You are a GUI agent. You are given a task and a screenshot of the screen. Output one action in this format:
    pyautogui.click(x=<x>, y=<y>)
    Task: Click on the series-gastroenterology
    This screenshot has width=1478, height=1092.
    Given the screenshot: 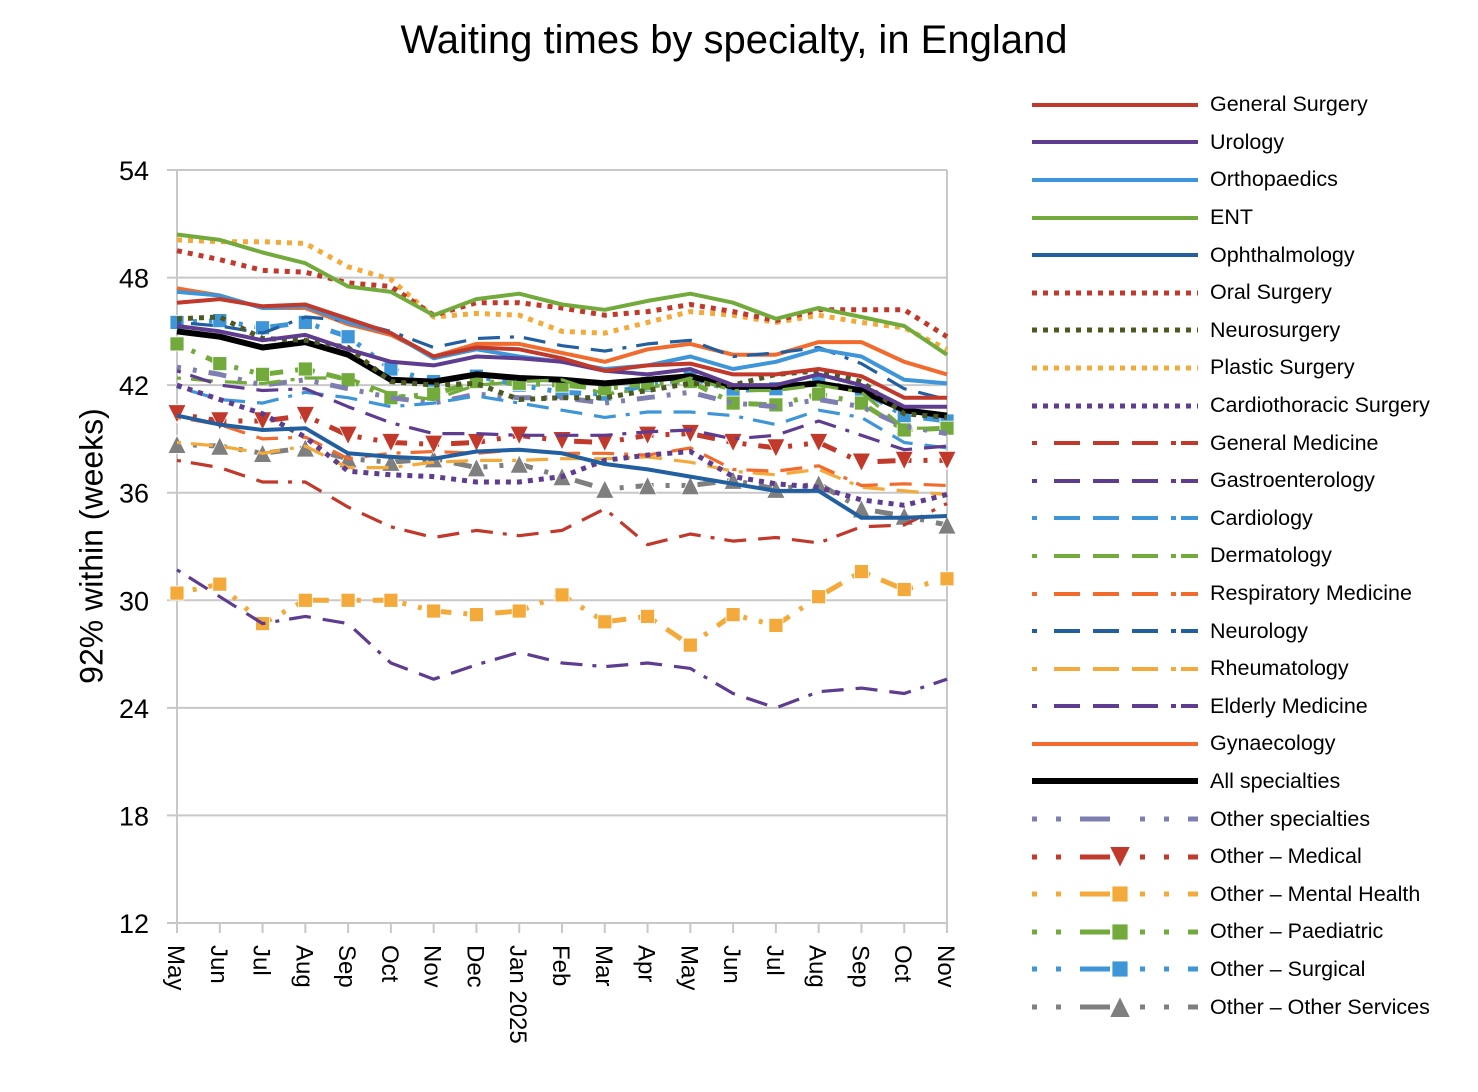 What is the action you would take?
    pyautogui.click(x=562, y=410)
    